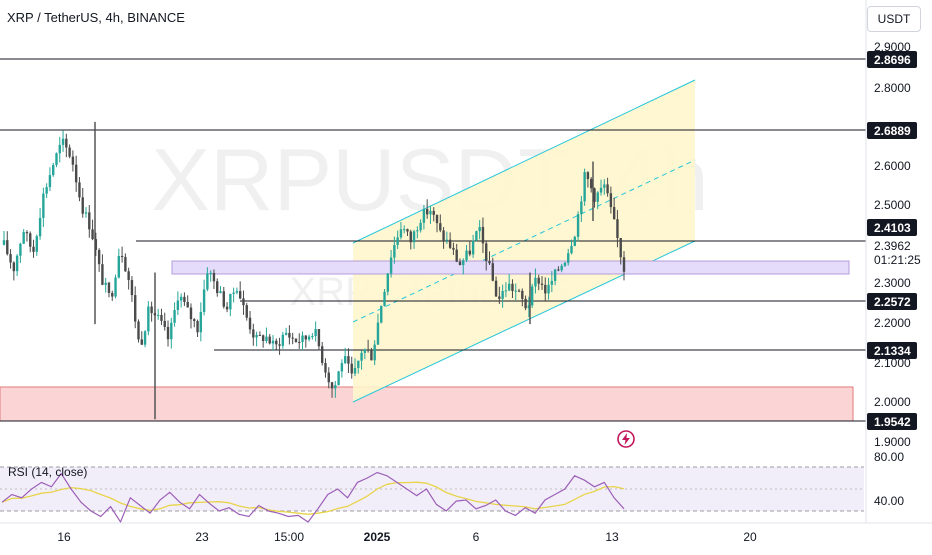 This screenshot has width=932, height=555. Describe the element at coordinates (892, 59) in the screenshot. I see `price-level-tag: 2.8696` at that location.